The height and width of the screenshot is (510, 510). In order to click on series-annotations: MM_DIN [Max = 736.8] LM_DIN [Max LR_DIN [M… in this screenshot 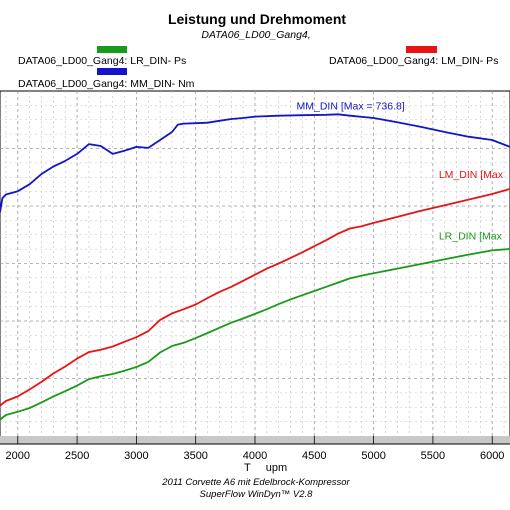, I will do `click(400, 172)`.